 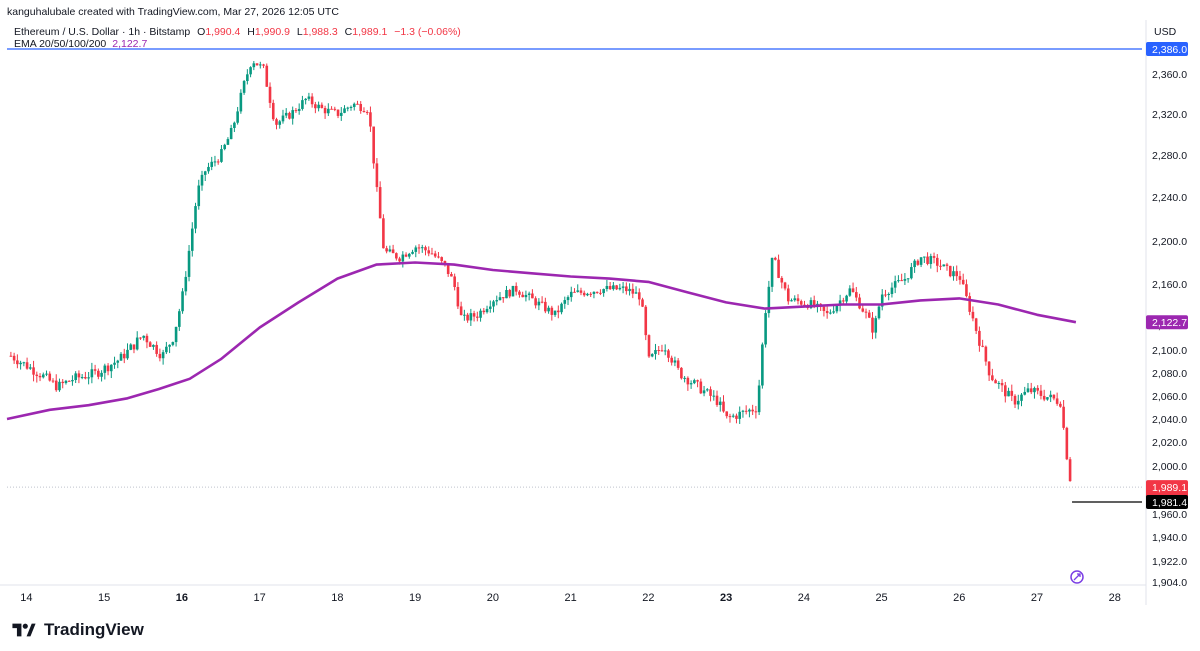 What do you see at coordinates (1169, 420) in the screenshot?
I see `y-tick-label: 2,040.0` at bounding box center [1169, 420].